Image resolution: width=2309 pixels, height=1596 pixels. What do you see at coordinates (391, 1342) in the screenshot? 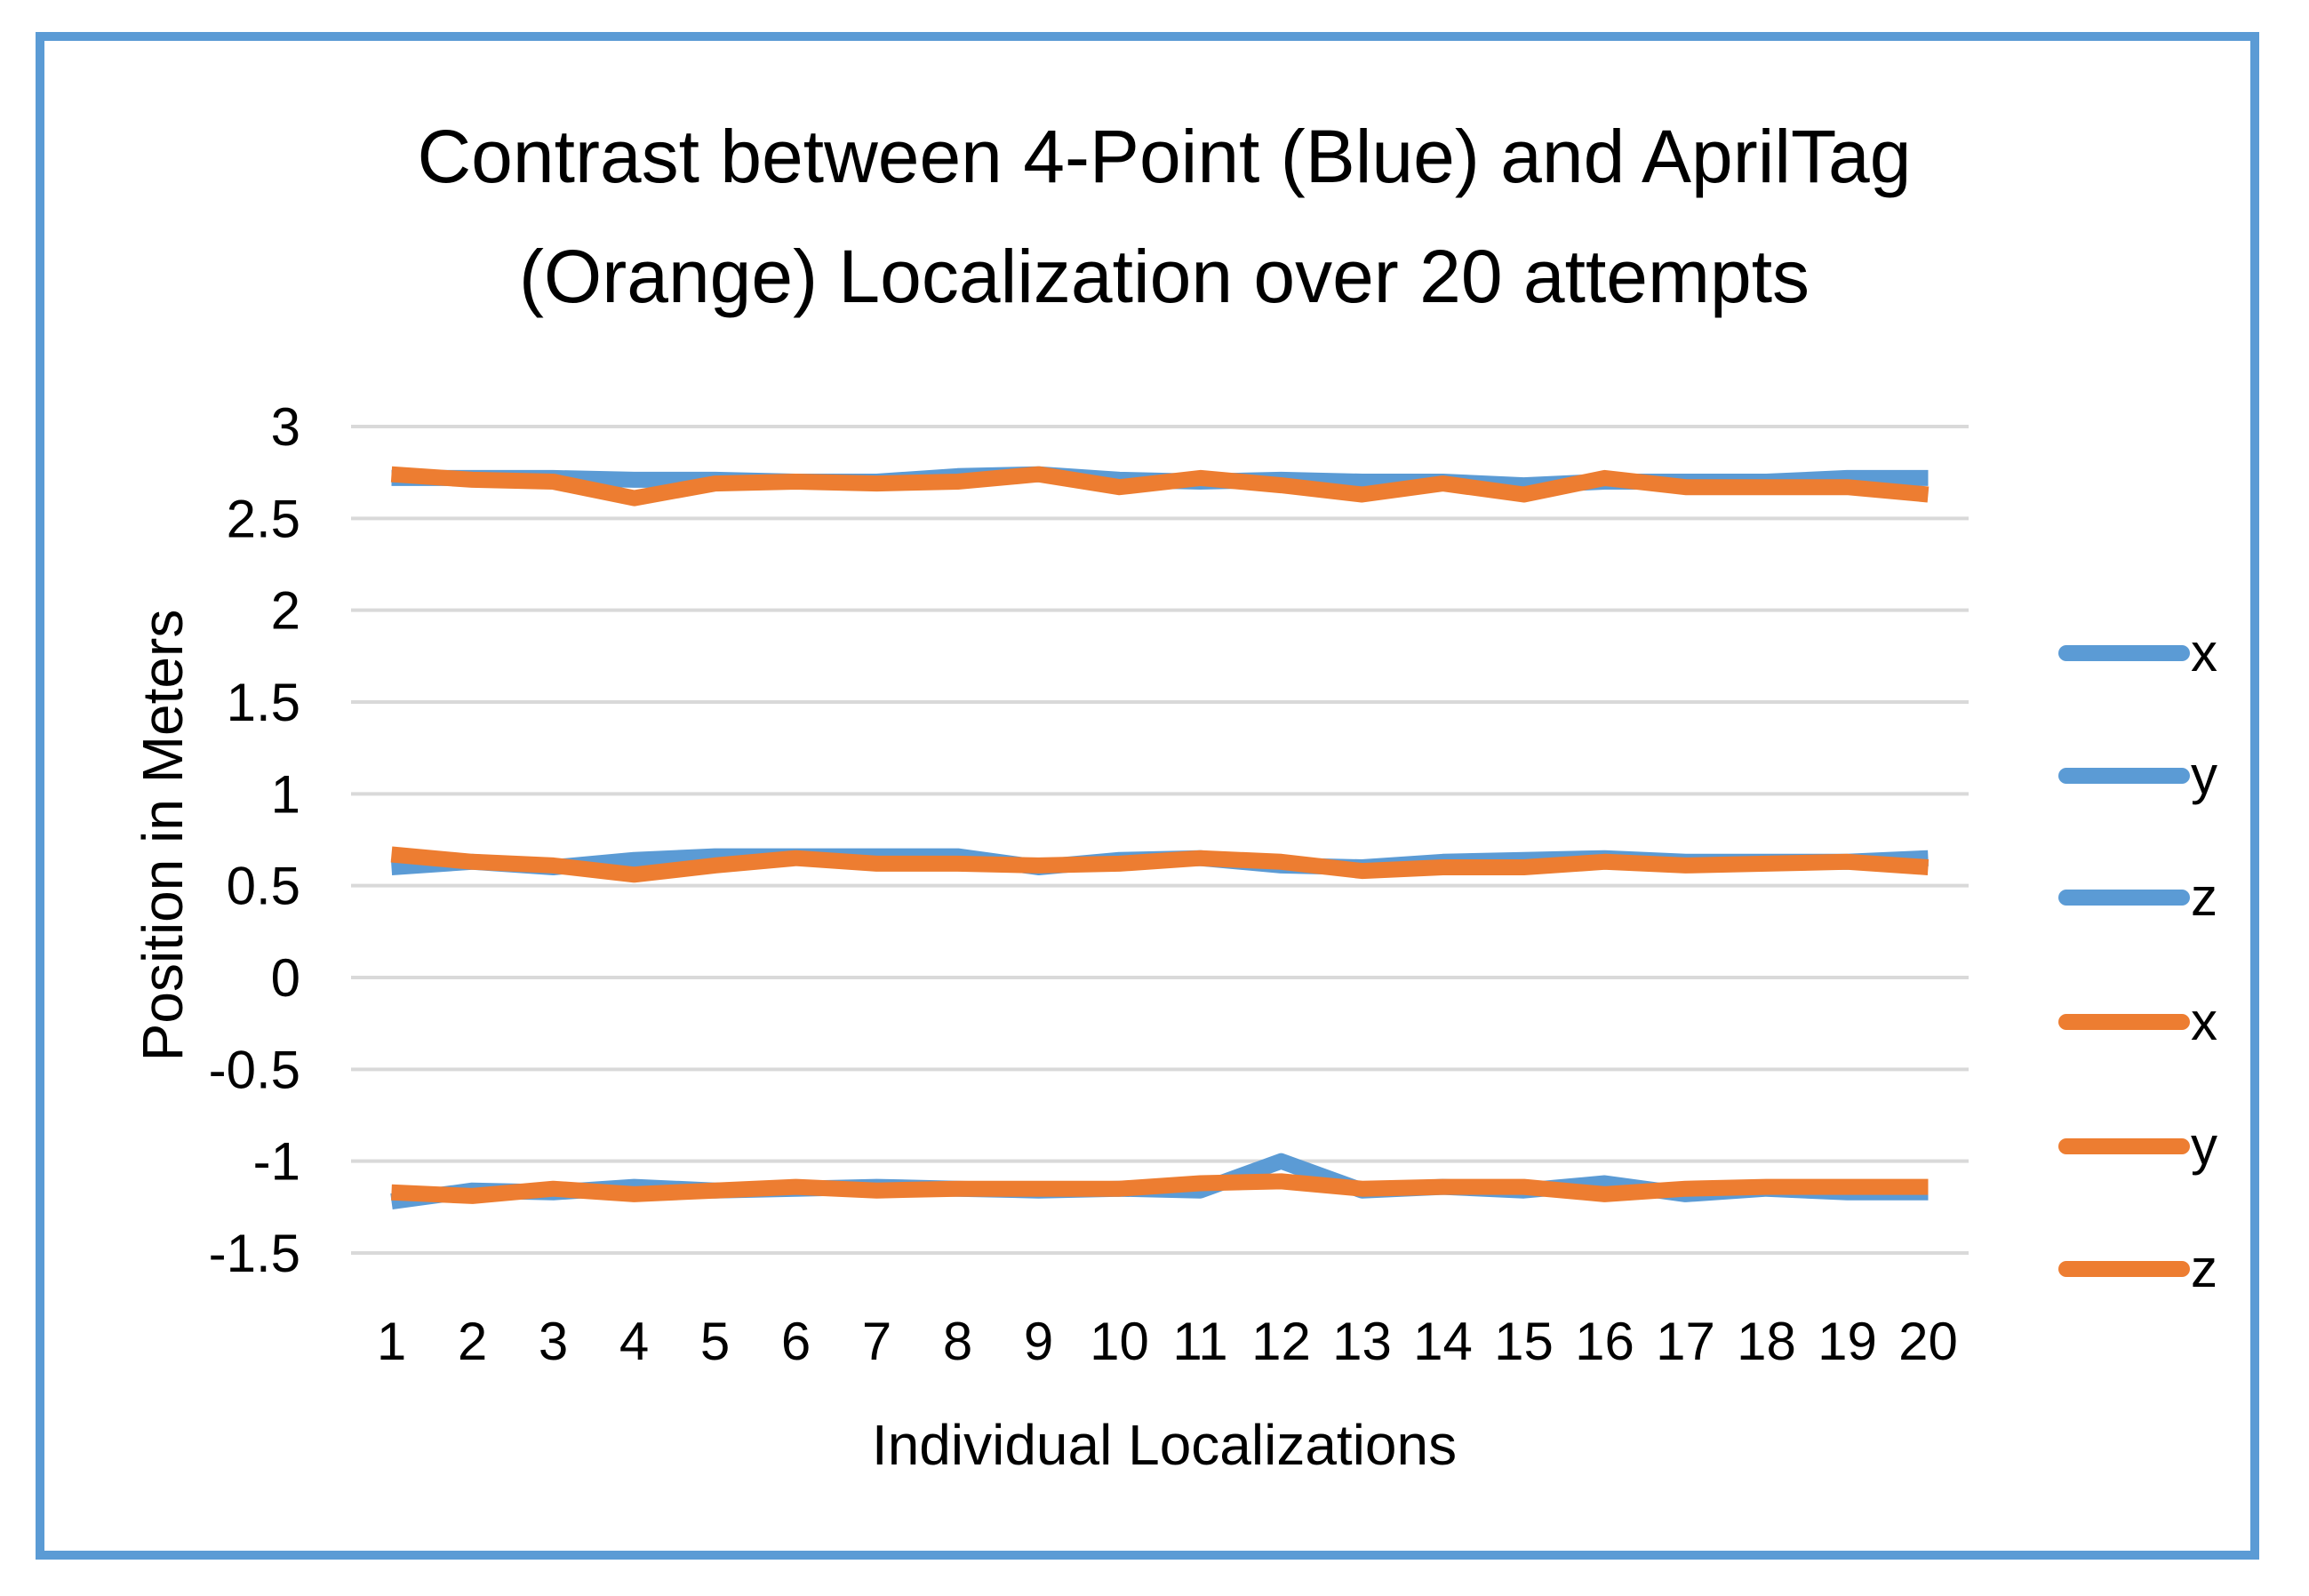
I see `x-tick-label: 1` at bounding box center [391, 1342].